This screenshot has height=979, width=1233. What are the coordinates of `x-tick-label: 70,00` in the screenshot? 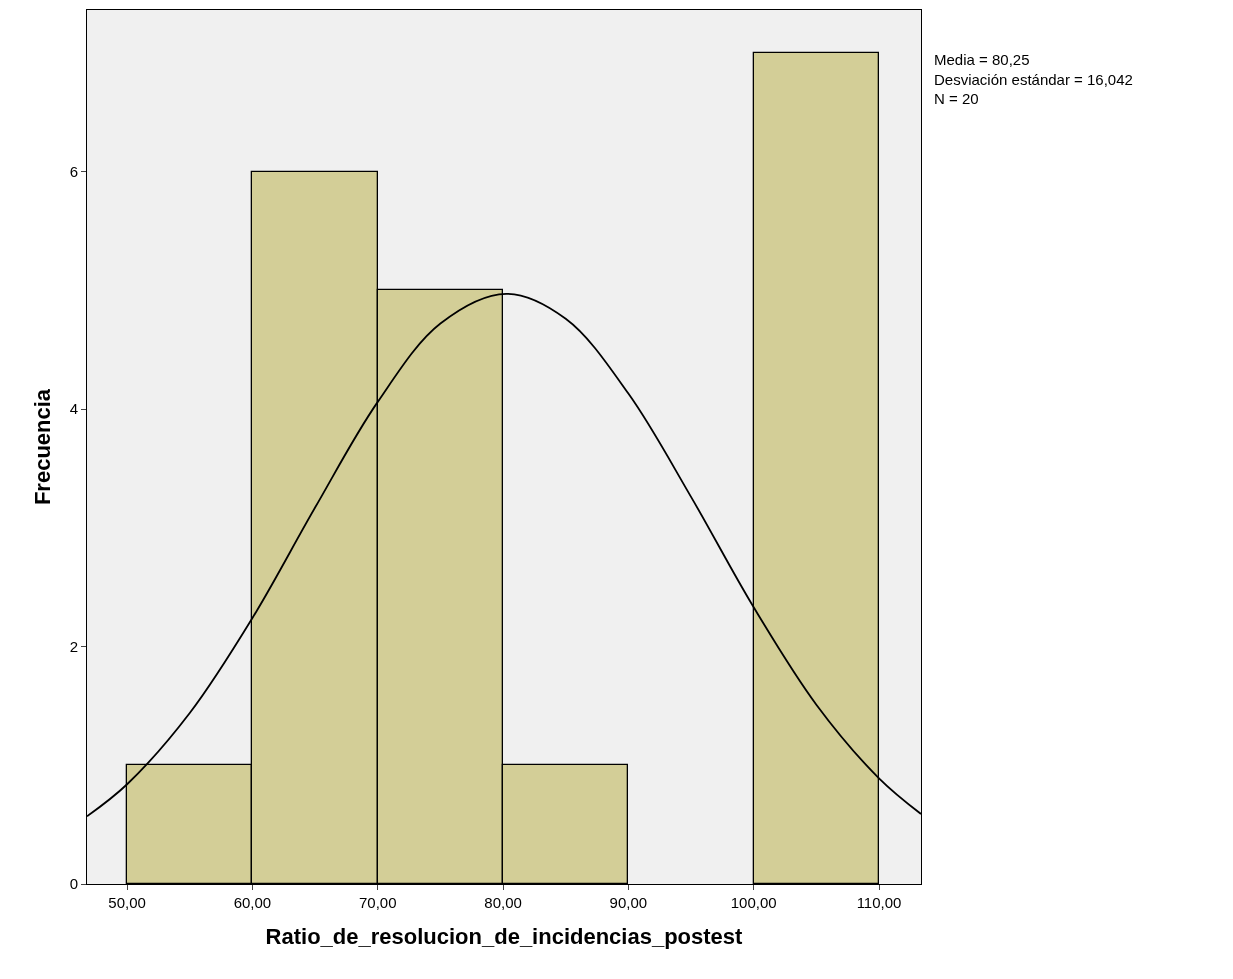 It's located at (377, 902).